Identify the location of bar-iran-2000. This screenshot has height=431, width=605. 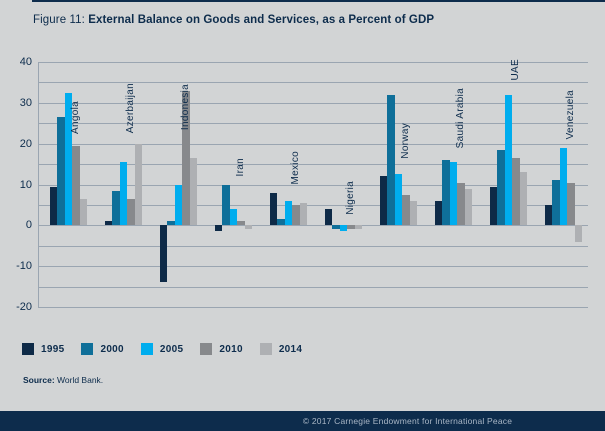
(226, 205).